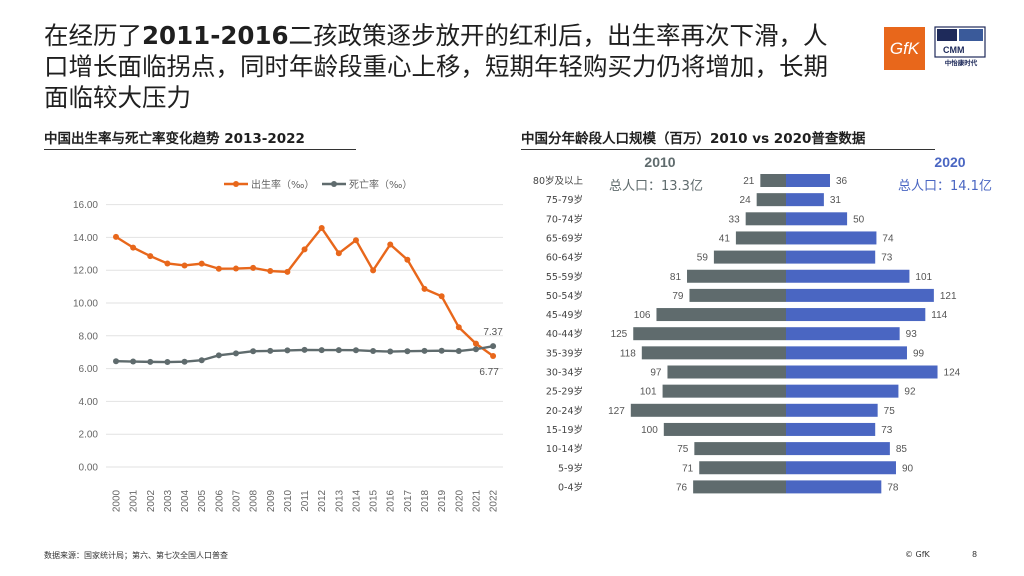 This screenshot has width=1024, height=576. Describe the element at coordinates (564, 353) in the screenshot. I see `age-group-label: 35-39岁` at that location.